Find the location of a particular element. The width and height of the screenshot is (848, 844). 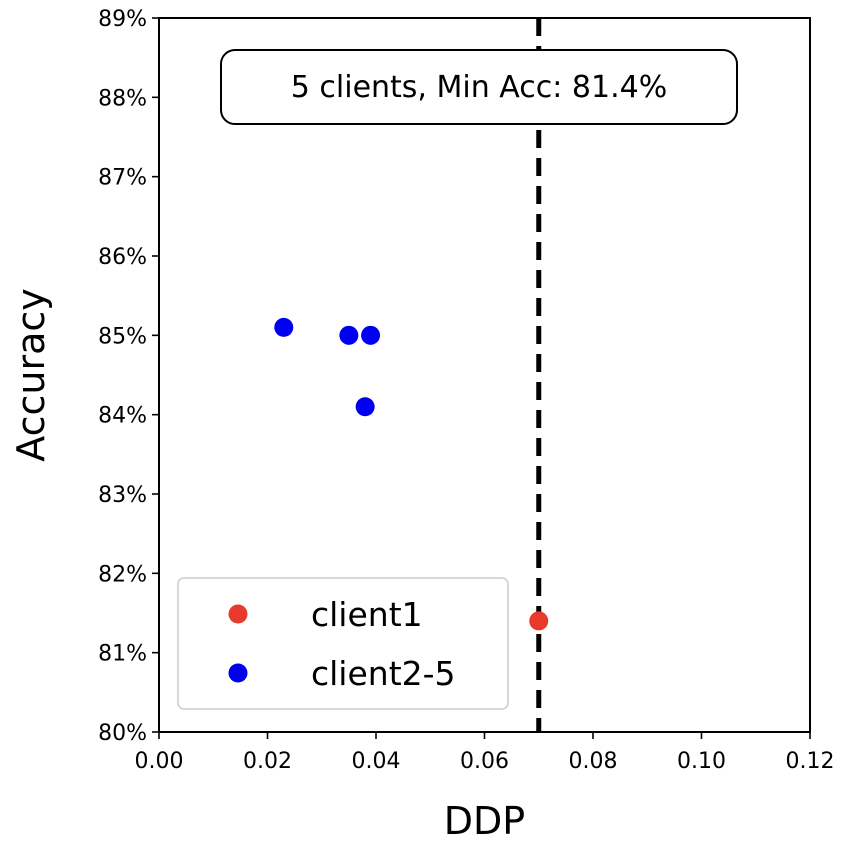

y-tick-label: 81% is located at coordinates (122, 654).